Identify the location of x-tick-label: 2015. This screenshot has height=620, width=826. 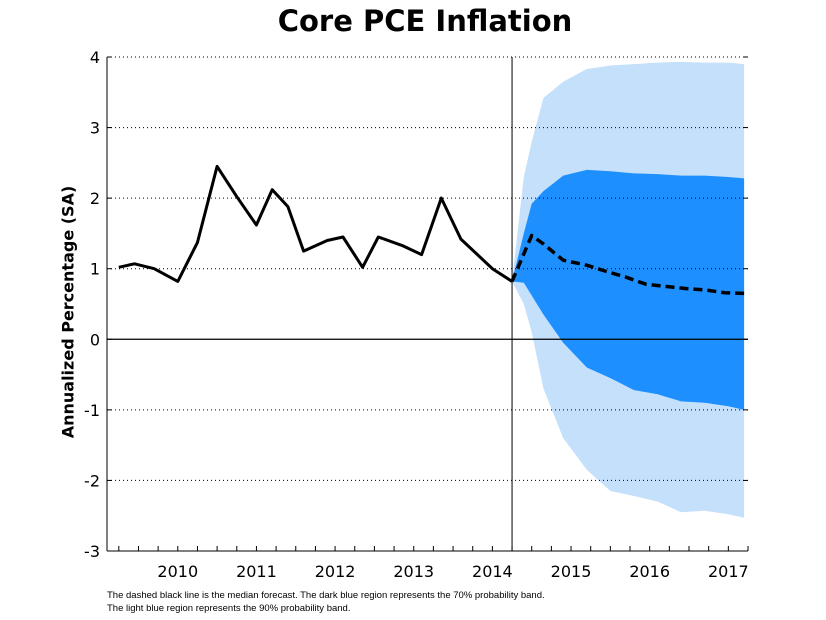
(571, 571).